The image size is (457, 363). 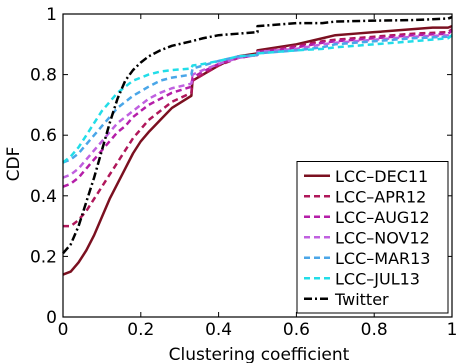 I want to click on y-axis-label: CDF, so click(x=14, y=164).